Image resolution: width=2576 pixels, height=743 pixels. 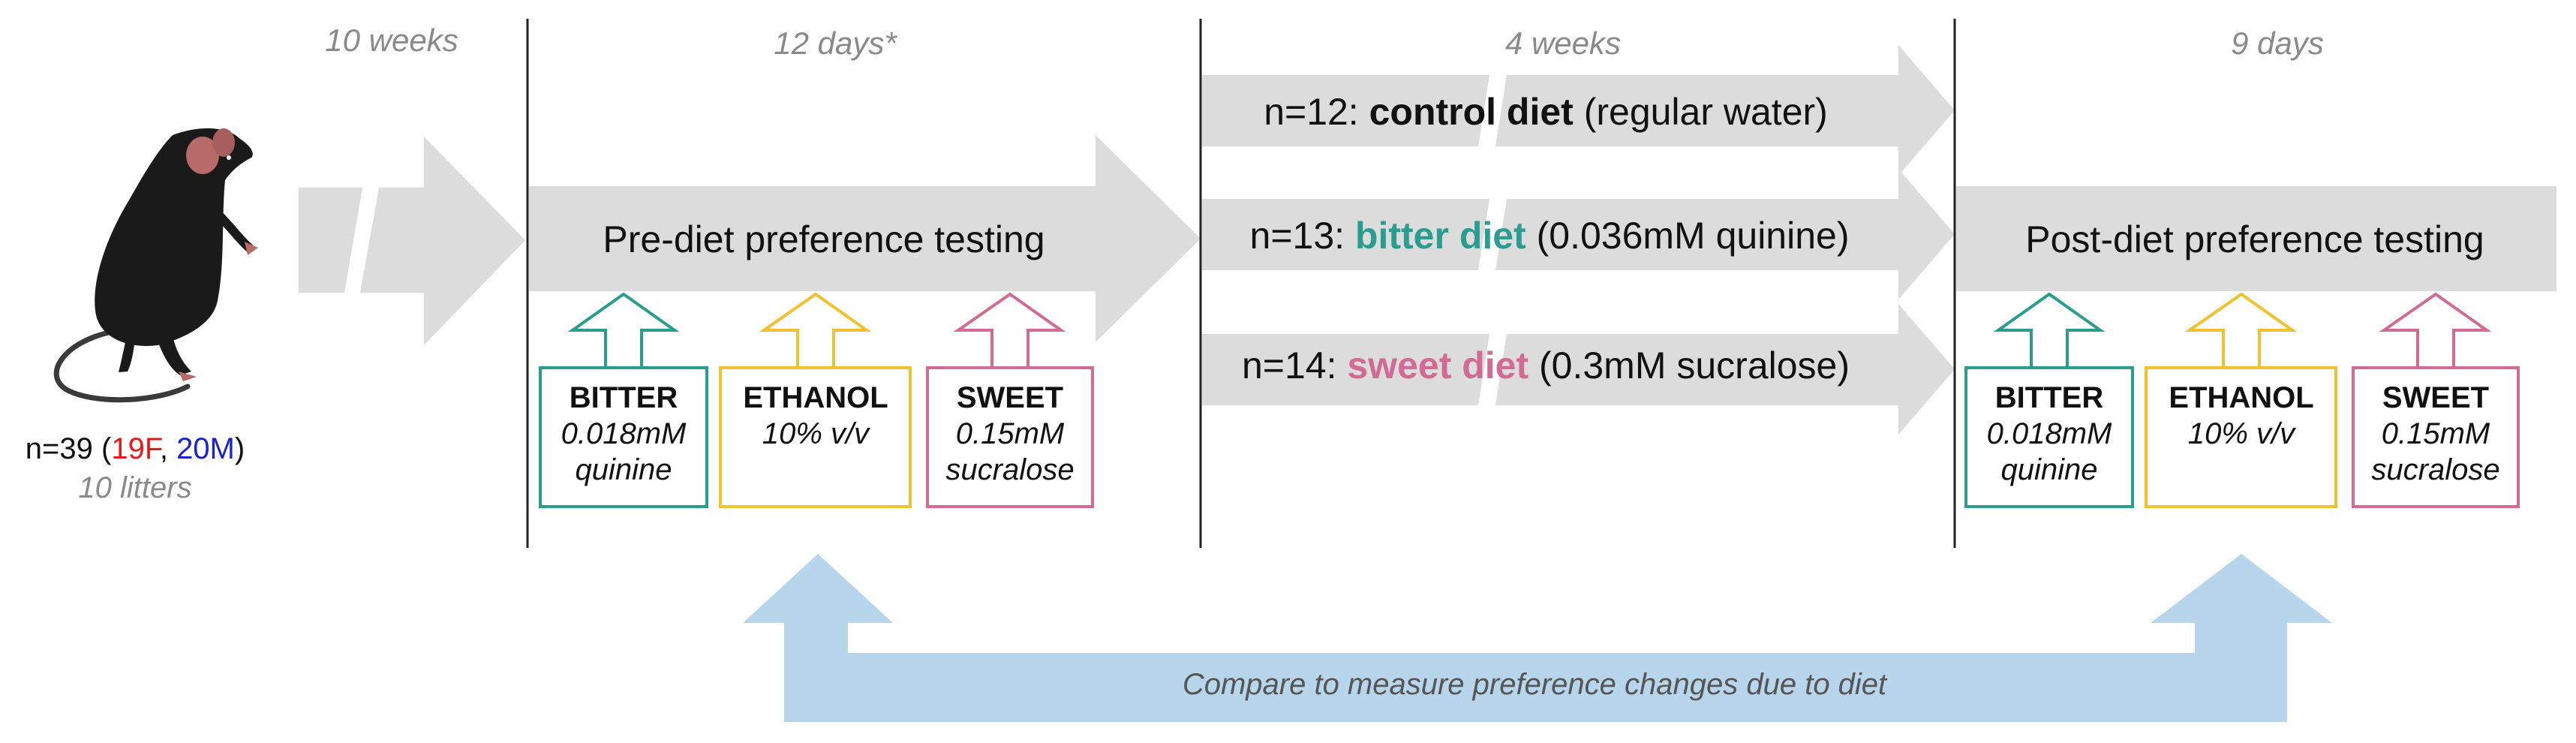 I want to click on pre-bitter-title: BITTER, so click(x=624, y=397).